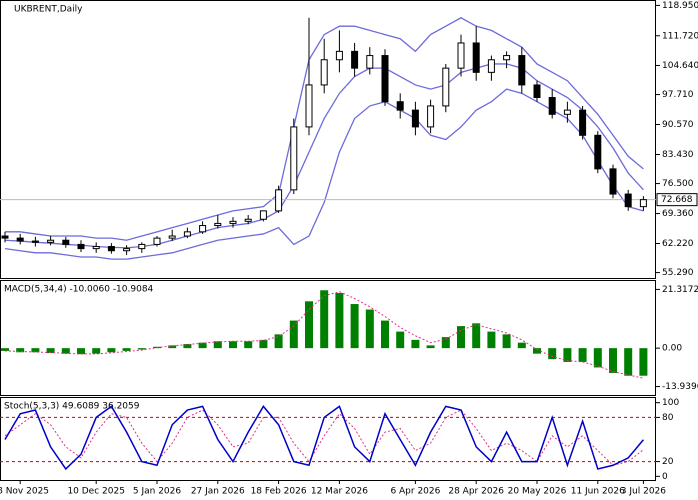 Image resolution: width=698 pixels, height=500 pixels. What do you see at coordinates (670, 403) in the screenshot?
I see `y-tick-label: 100` at bounding box center [670, 403].